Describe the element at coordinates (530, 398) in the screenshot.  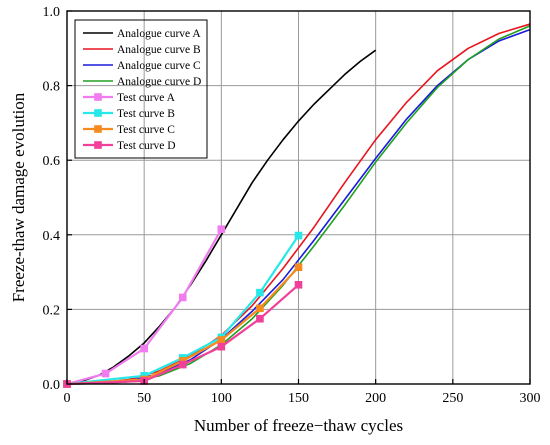
I see `x-tick-label: 300` at that location.